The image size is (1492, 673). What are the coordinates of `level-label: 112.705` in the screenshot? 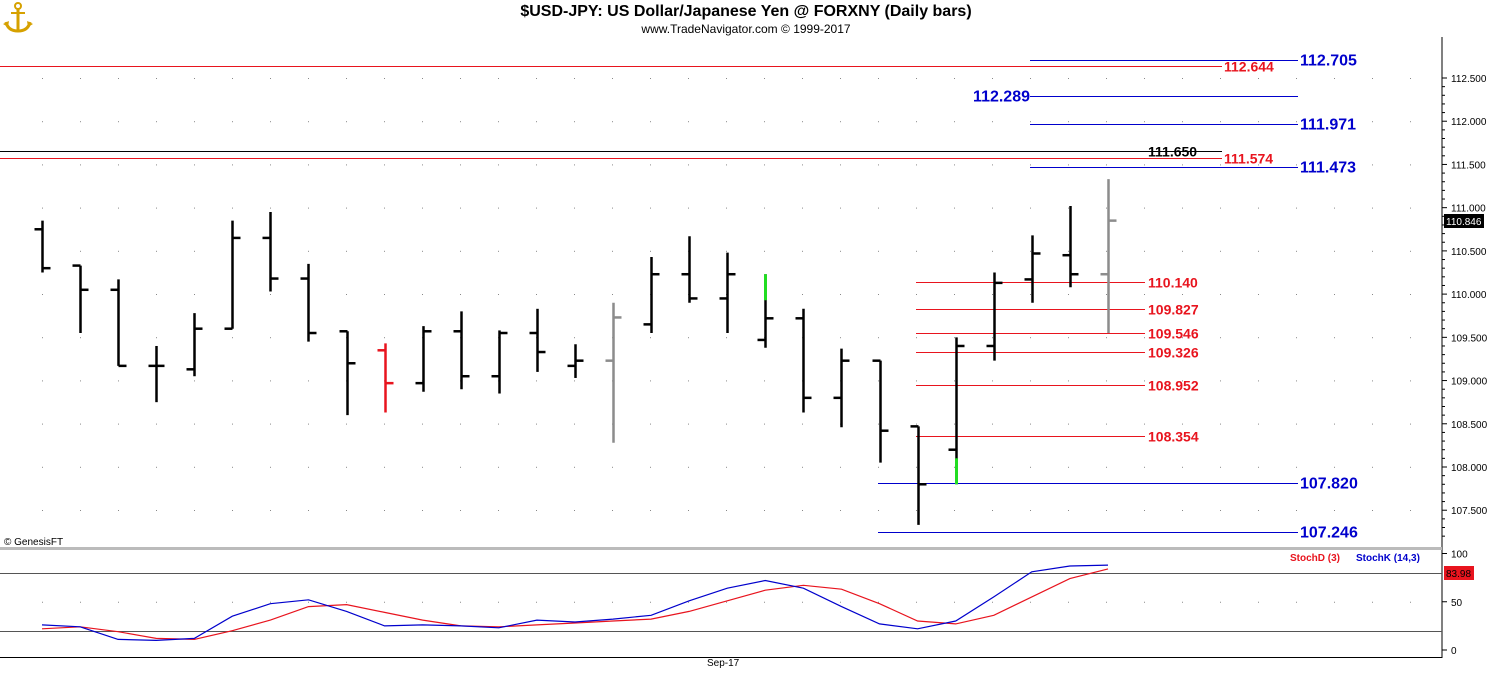 It's located at (1328, 61).